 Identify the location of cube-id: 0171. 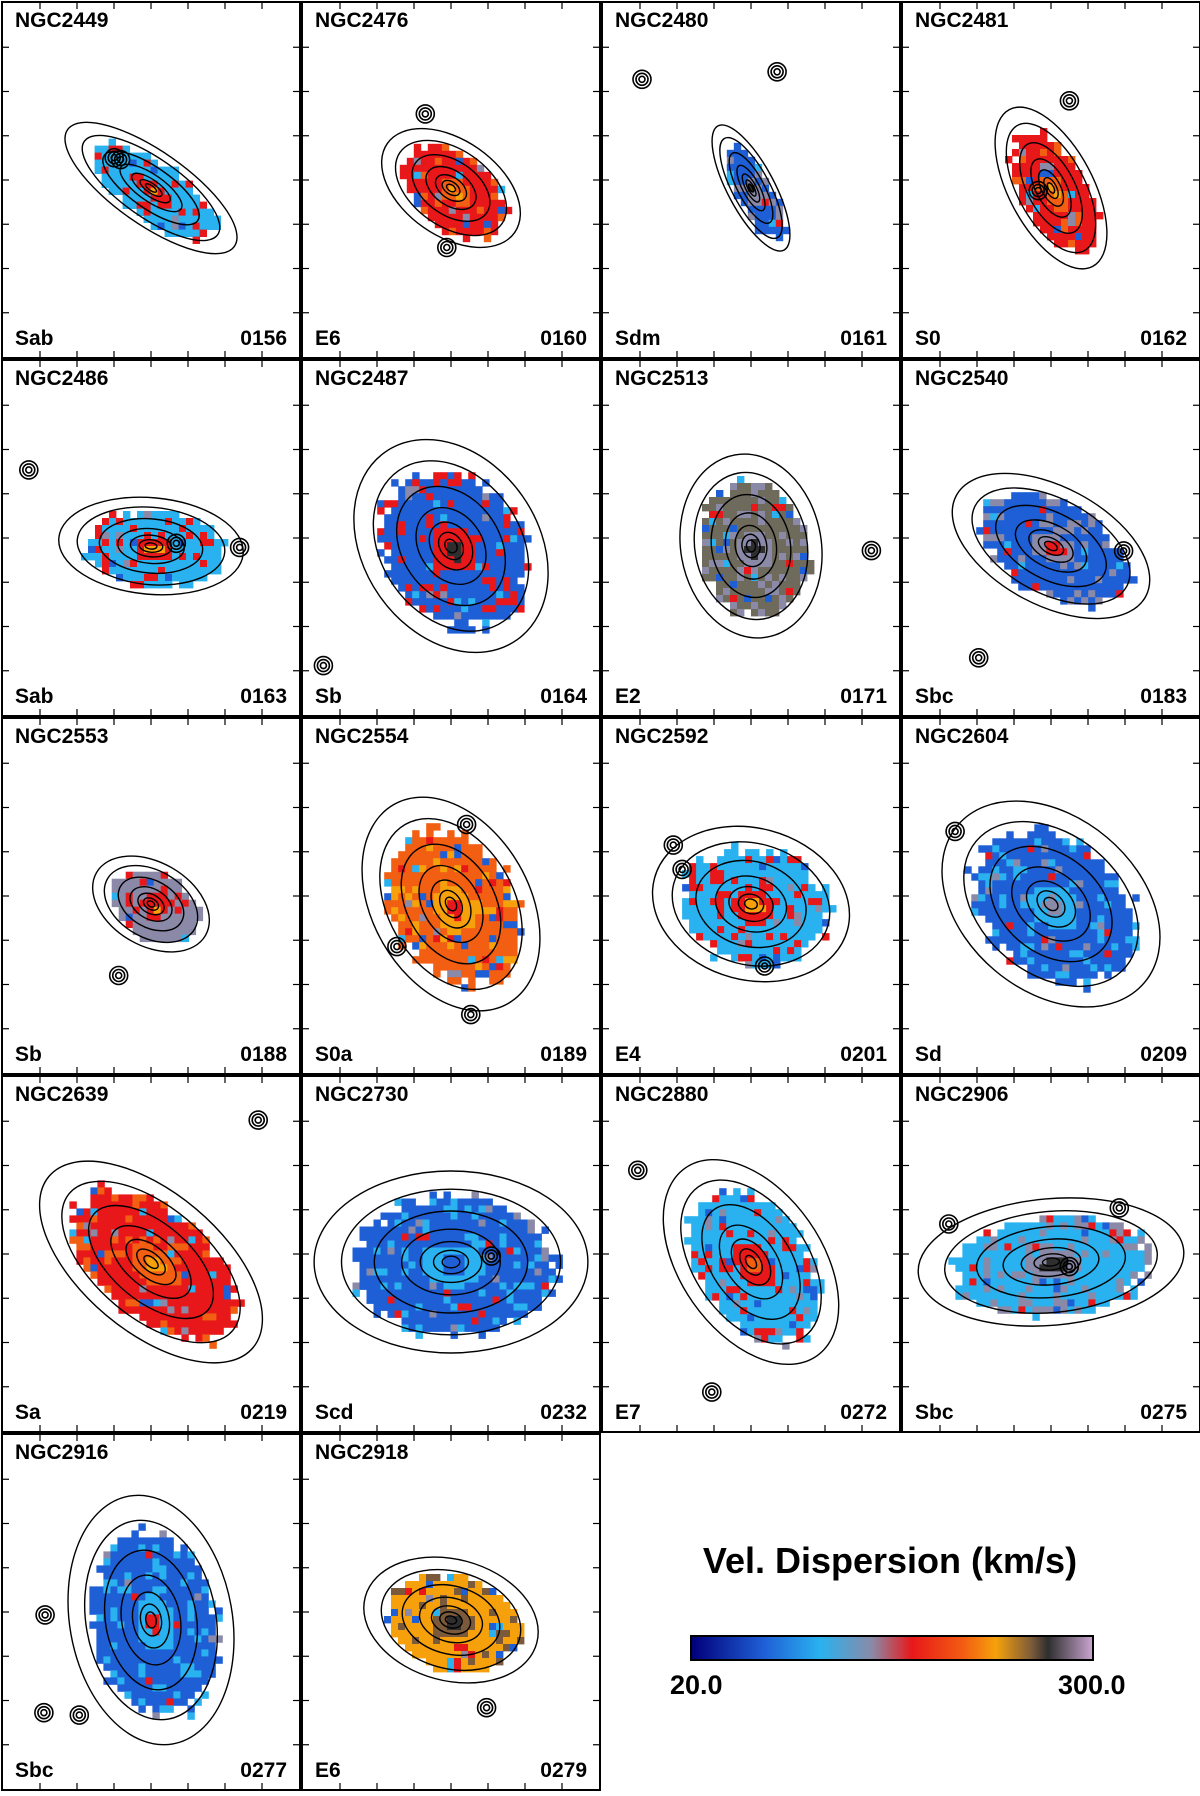
(863, 696).